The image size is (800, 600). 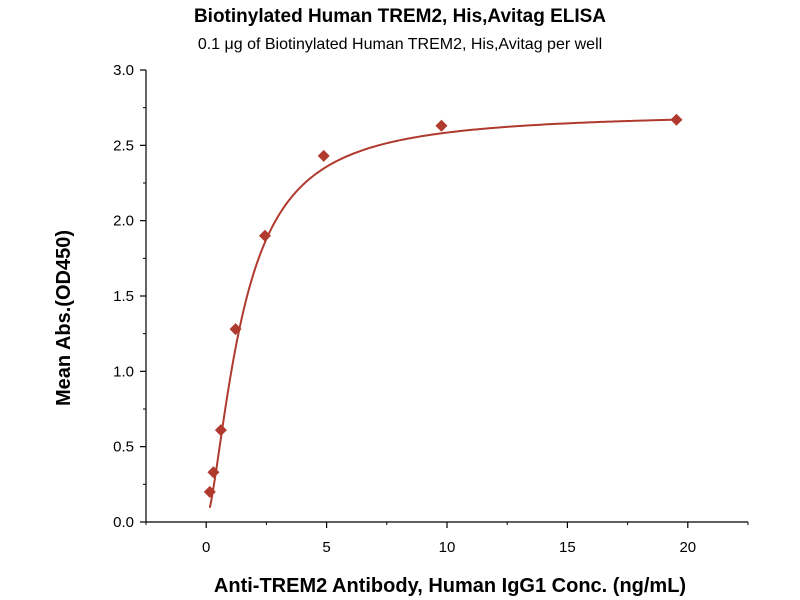 I want to click on x-tick-label: 0, so click(x=206, y=547).